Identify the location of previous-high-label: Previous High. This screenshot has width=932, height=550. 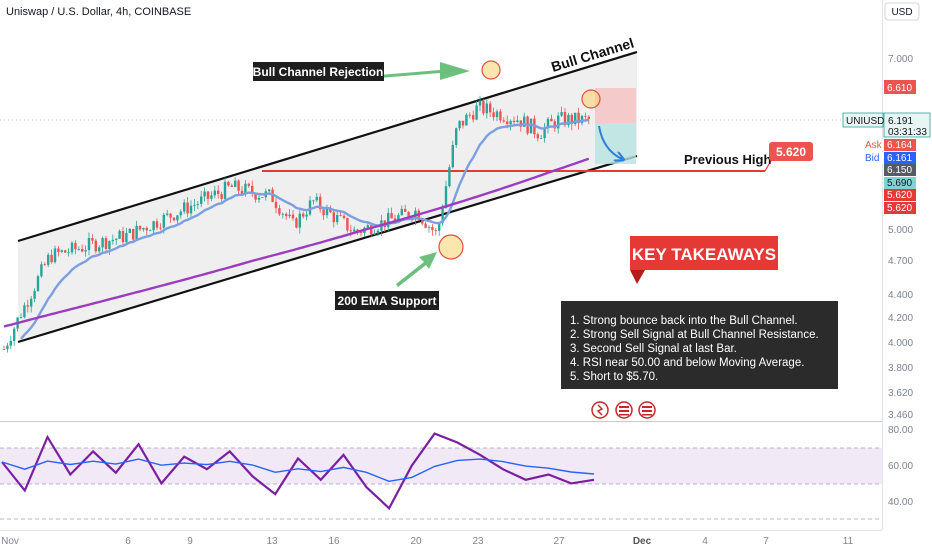
(727, 159).